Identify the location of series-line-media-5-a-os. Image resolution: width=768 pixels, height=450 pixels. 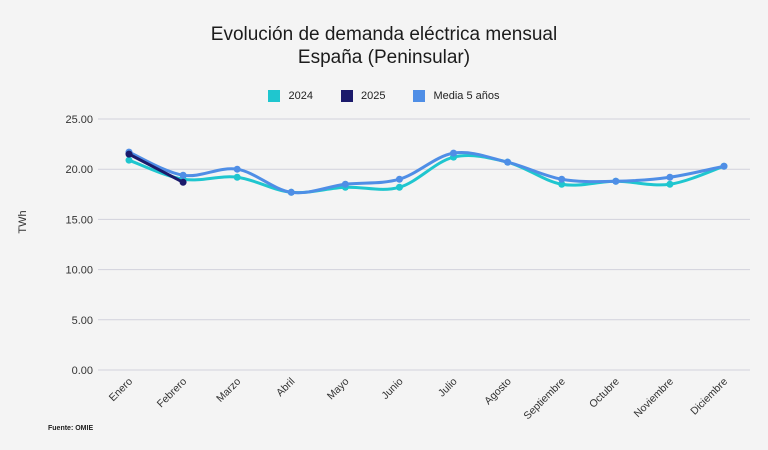
(426, 172).